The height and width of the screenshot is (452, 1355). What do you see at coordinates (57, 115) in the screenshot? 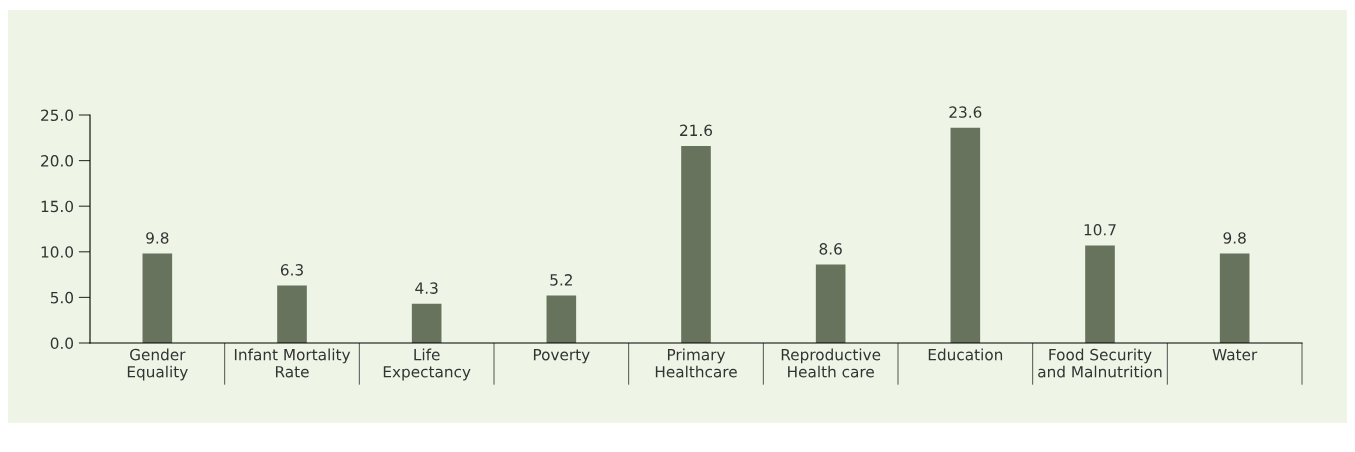
I see `y-tick-label: 25.0` at bounding box center [57, 115].